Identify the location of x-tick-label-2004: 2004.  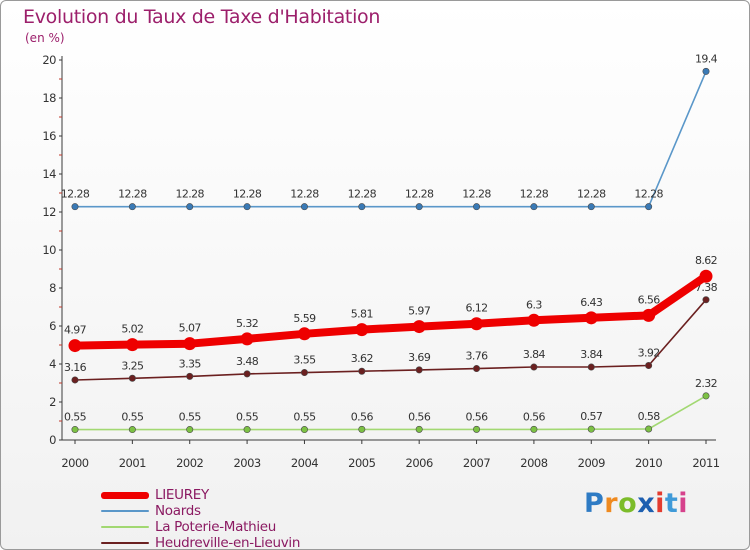
(304, 463).